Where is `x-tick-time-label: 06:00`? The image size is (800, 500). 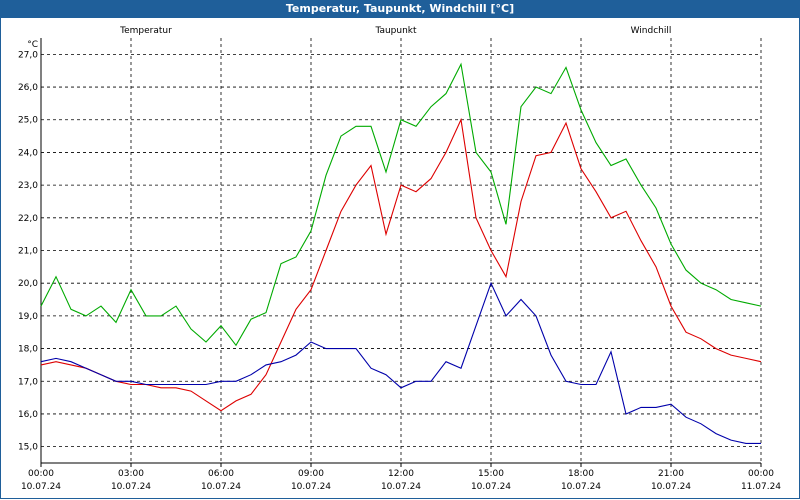 x-tick-time-label: 06:00 is located at coordinates (221, 474).